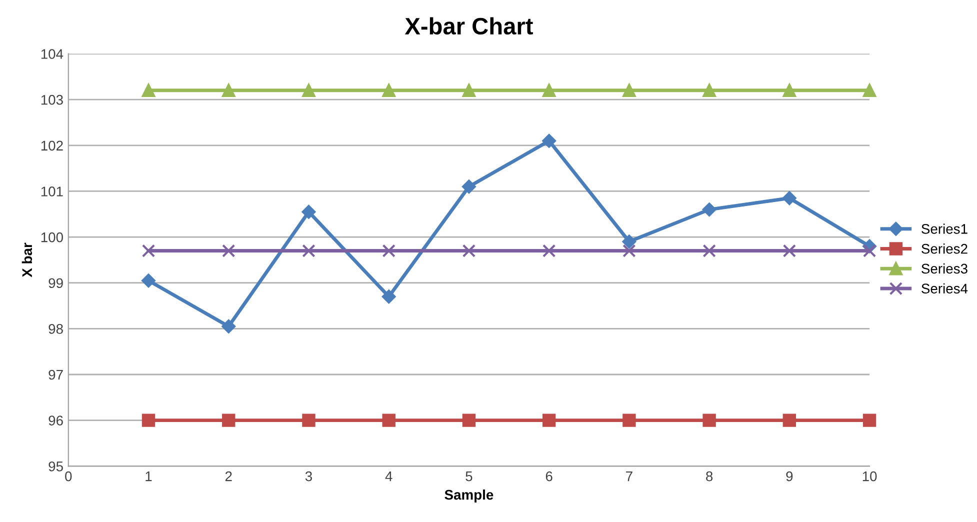 Image resolution: width=977 pixels, height=522 pixels. I want to click on legend-label: Series2, so click(945, 249).